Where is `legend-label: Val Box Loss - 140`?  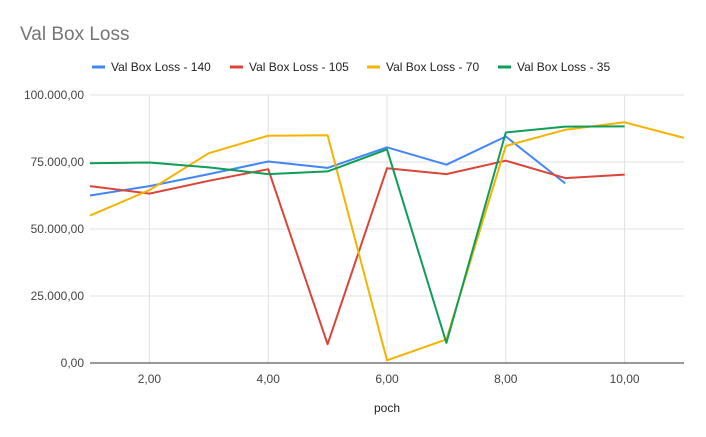 legend-label: Val Box Loss - 140 is located at coordinates (161, 67).